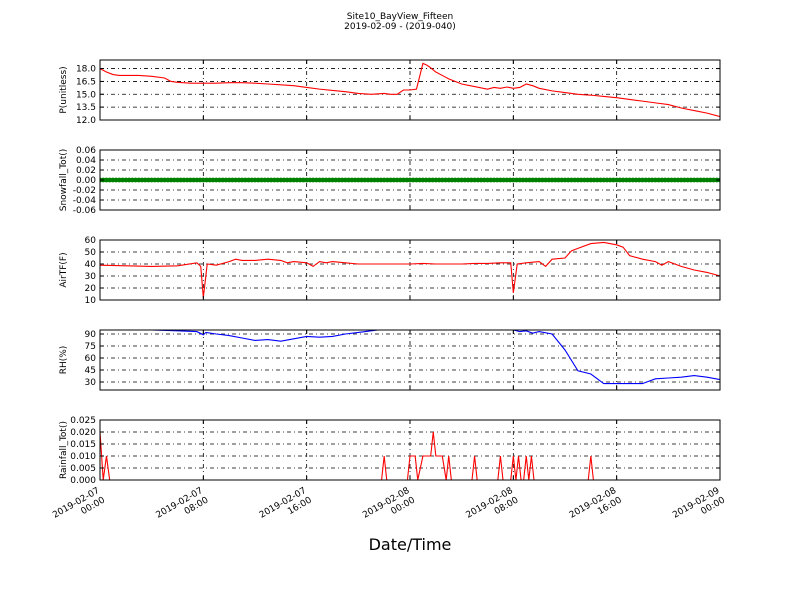  What do you see at coordinates (64, 89) in the screenshot?
I see `y-axis-label: P(unitless)` at bounding box center [64, 89].